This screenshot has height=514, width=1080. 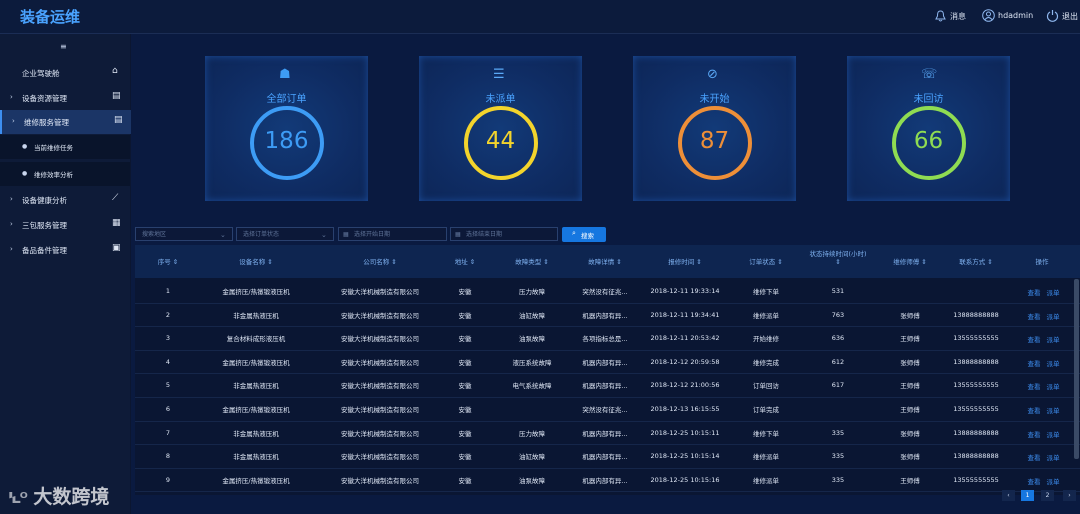 I want to click on column-header: 维修师傅 ⇕, so click(x=910, y=261).